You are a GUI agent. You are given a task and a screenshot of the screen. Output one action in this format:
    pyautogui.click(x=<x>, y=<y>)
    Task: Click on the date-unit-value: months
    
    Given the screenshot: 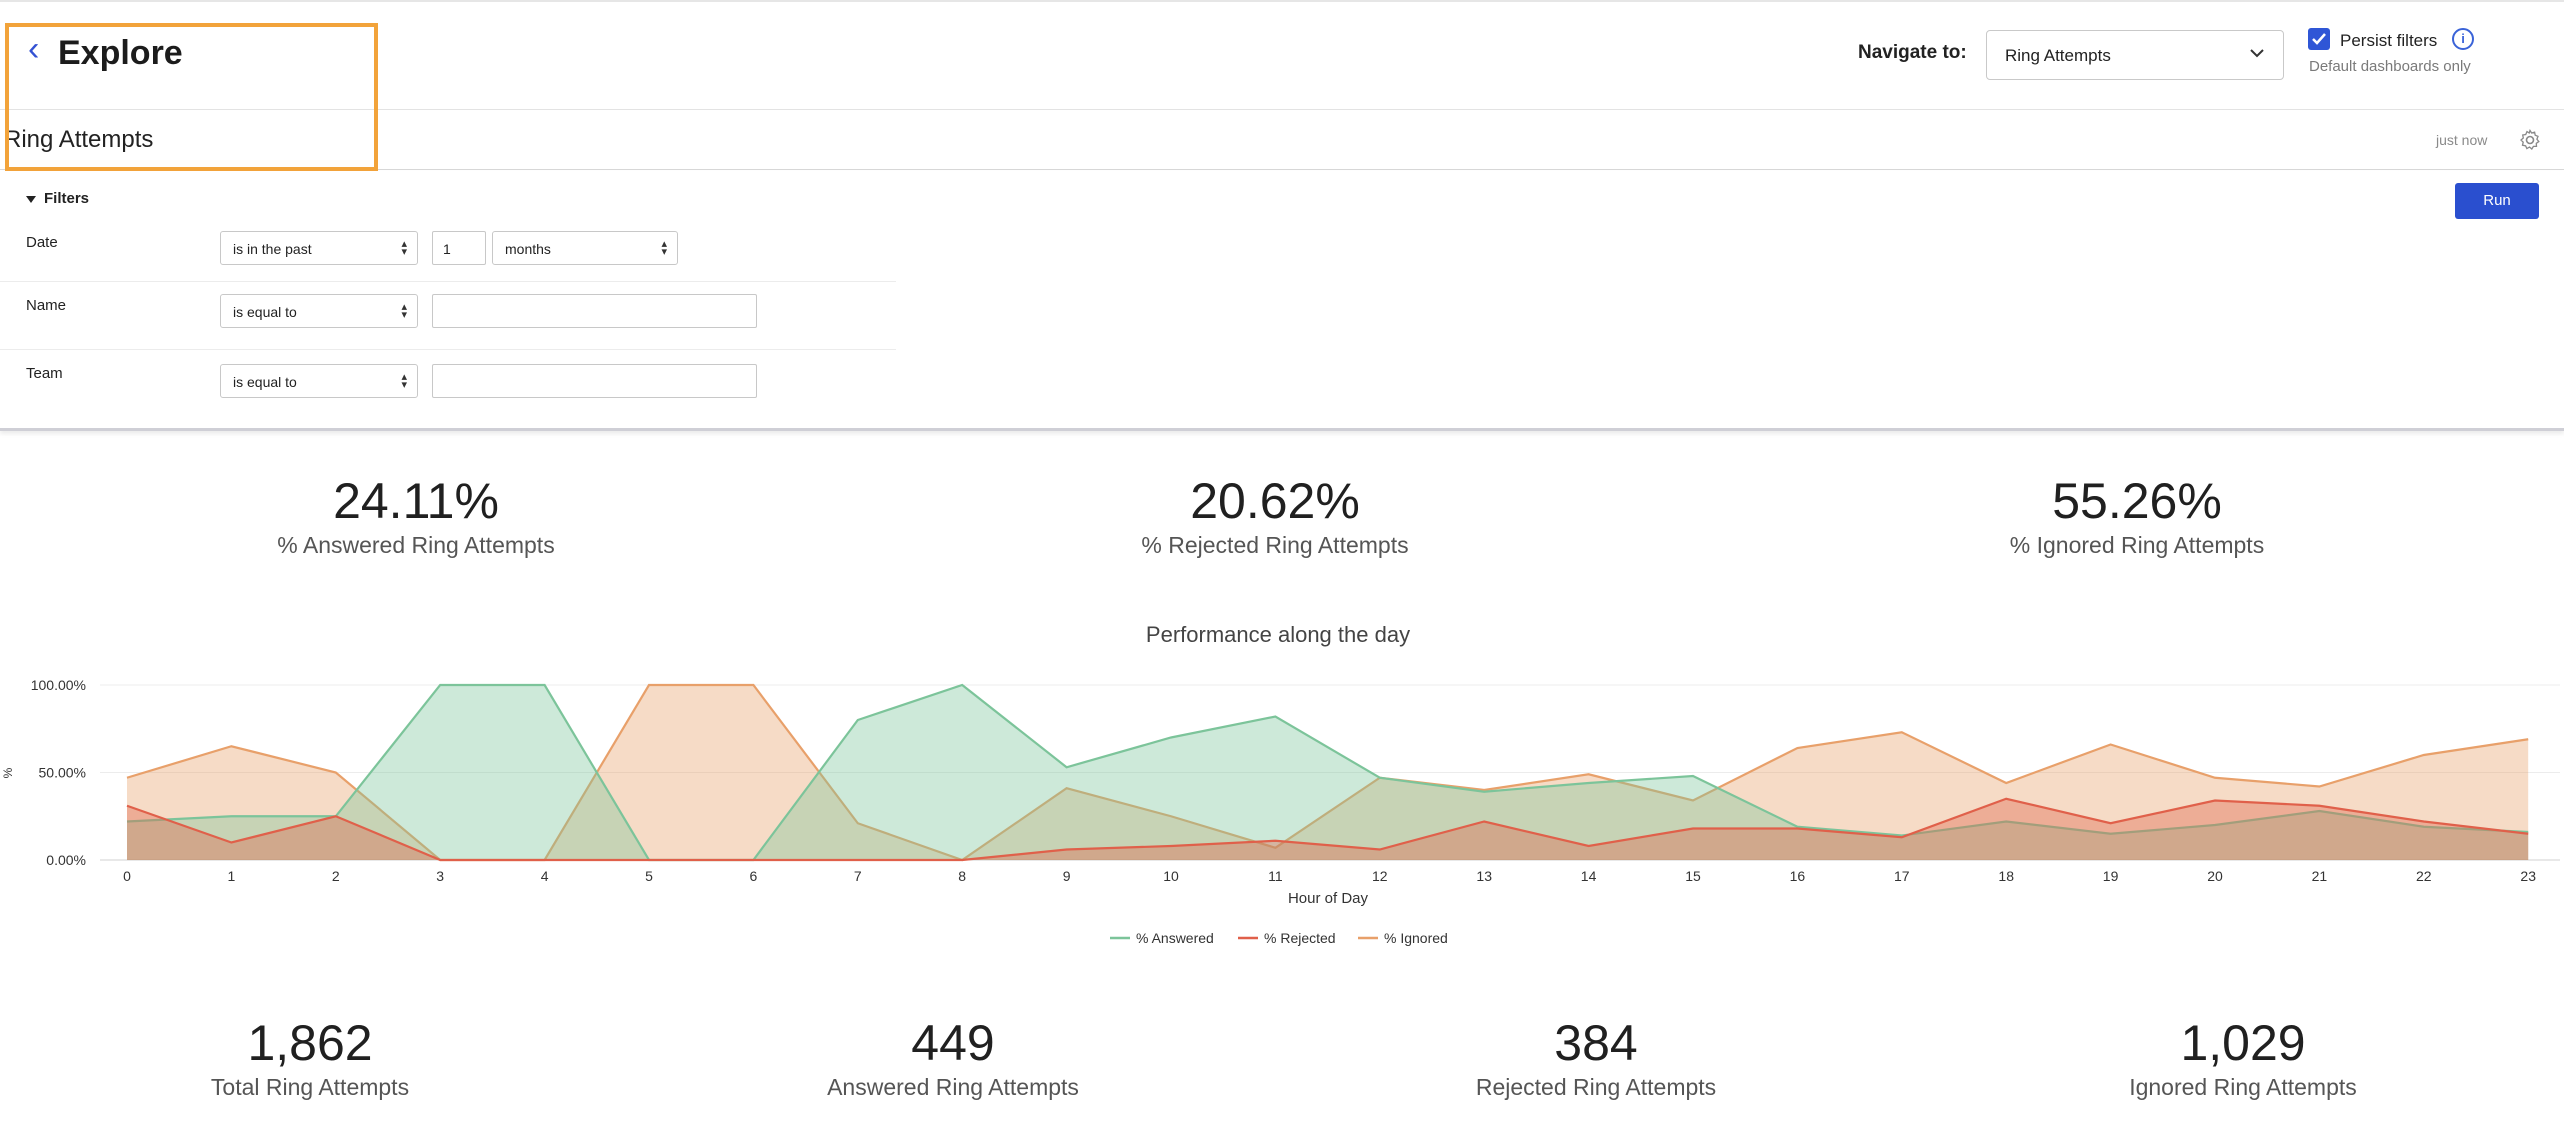 What is the action you would take?
    pyautogui.click(x=528, y=249)
    